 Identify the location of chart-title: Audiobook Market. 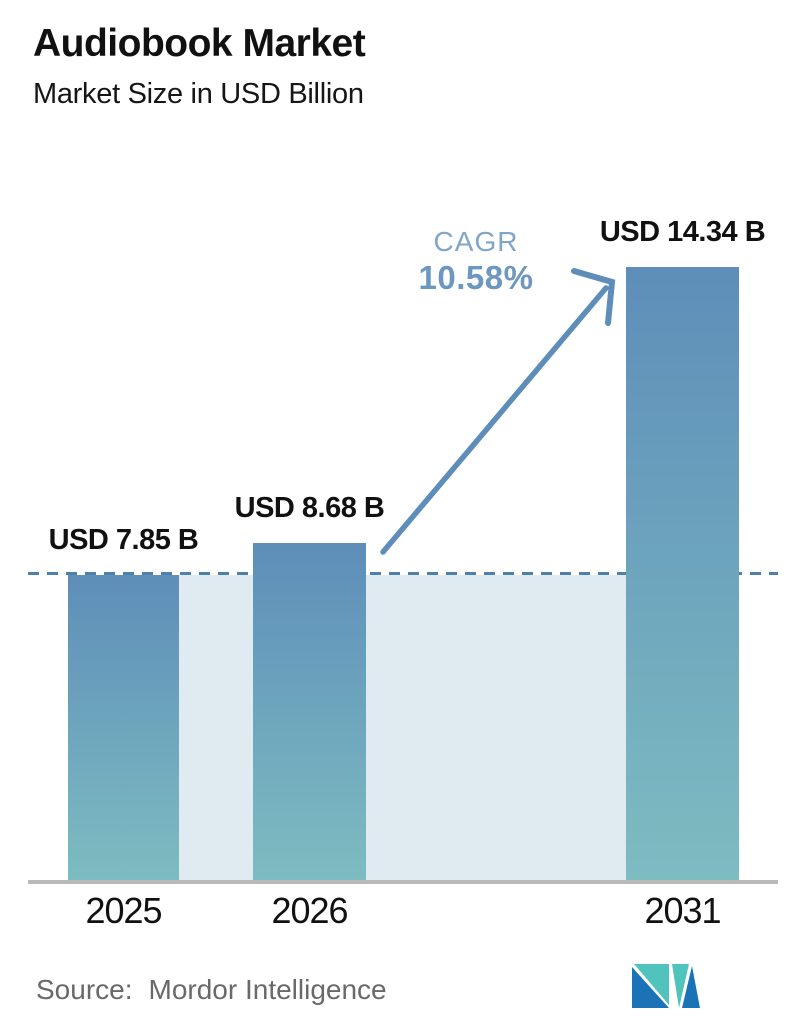
(199, 43).